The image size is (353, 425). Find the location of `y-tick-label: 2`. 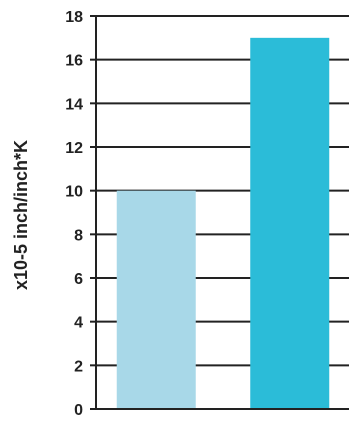

y-tick-label: 2 is located at coordinates (78, 366).